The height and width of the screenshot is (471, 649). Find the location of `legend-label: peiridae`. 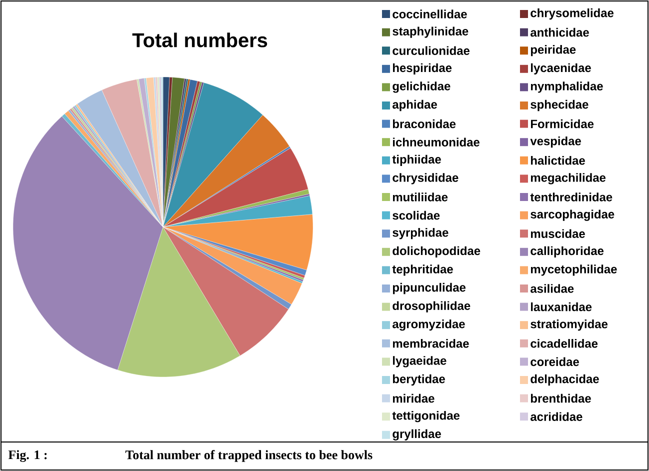

legend-label: peiridae is located at coordinates (553, 50).